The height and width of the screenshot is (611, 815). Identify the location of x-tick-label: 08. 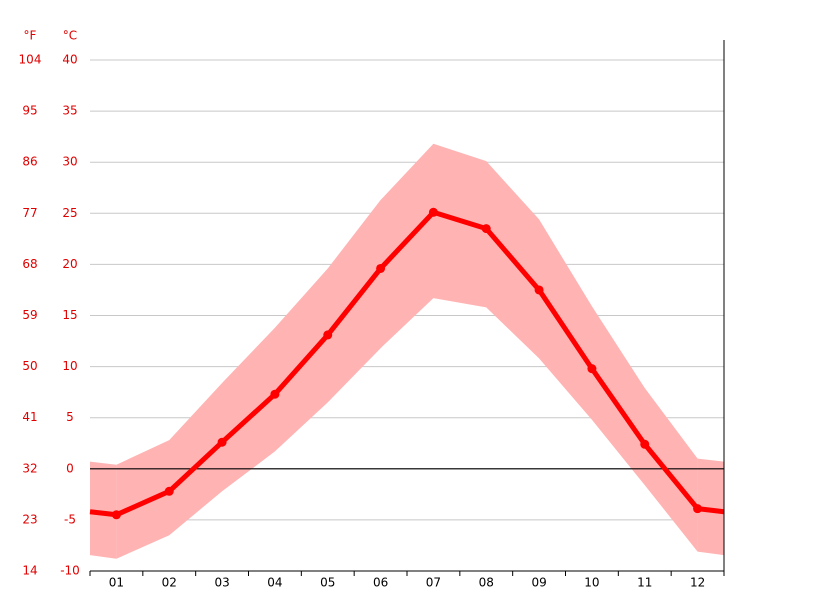
(486, 583).